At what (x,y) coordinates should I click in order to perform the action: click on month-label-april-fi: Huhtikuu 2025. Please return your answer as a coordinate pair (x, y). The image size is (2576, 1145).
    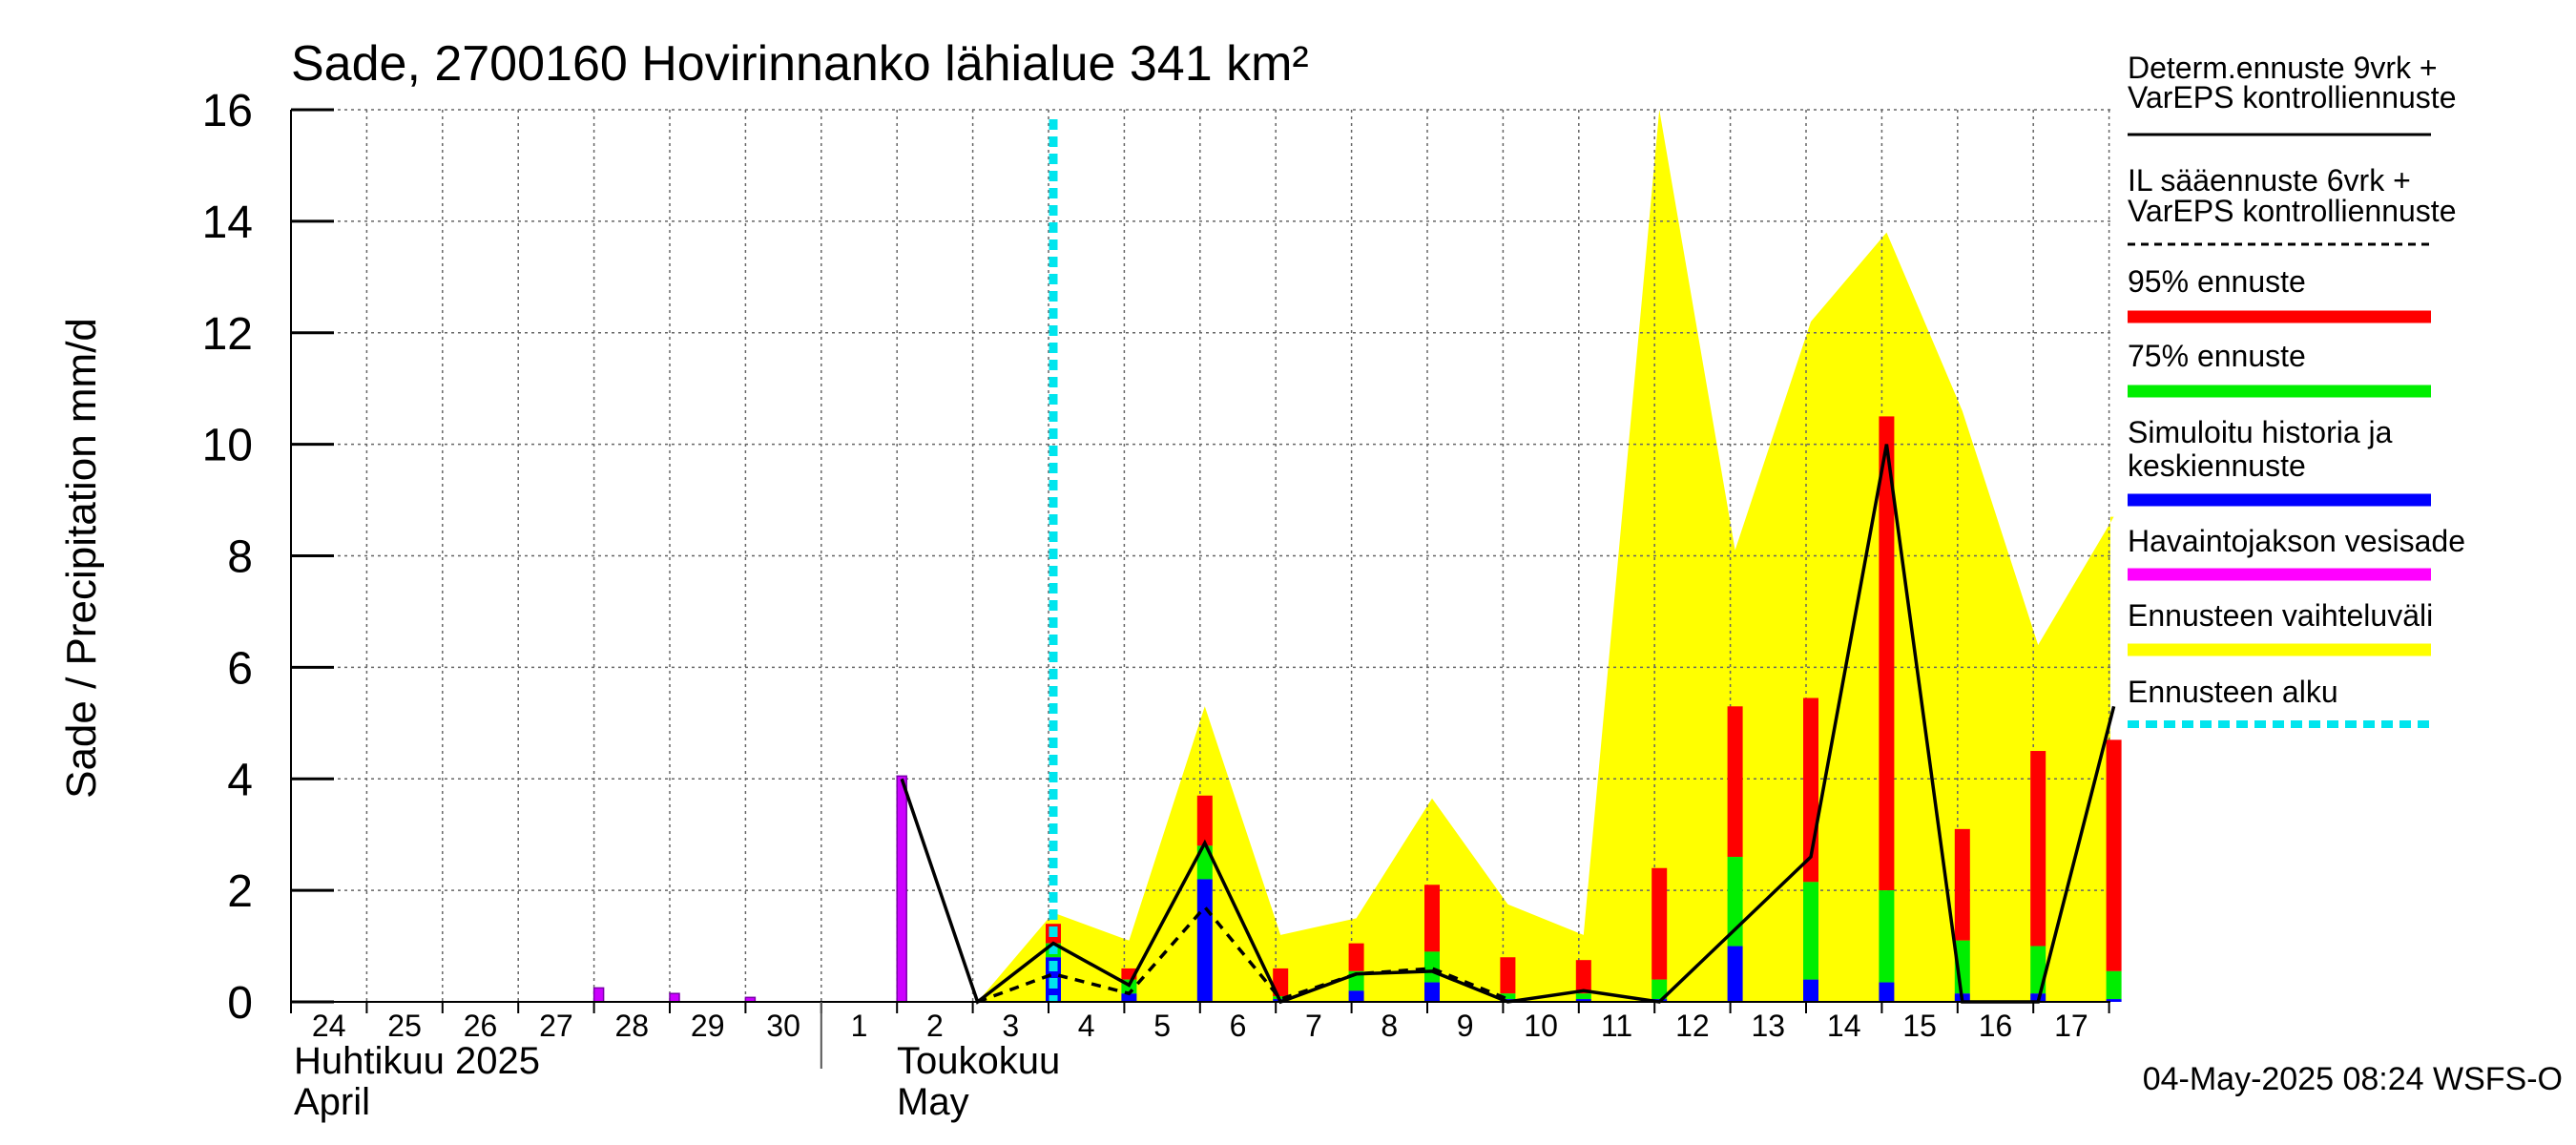
    Looking at the image, I should click on (417, 1061).